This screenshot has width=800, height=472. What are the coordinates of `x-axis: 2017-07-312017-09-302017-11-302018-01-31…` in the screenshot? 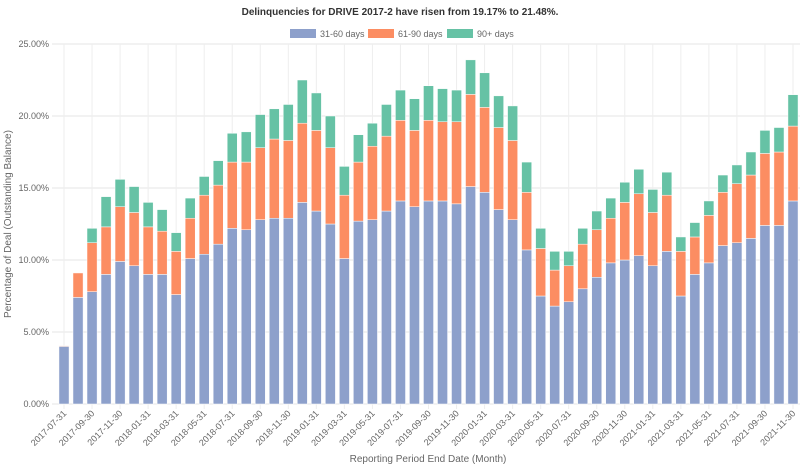 It's located at (413, 428).